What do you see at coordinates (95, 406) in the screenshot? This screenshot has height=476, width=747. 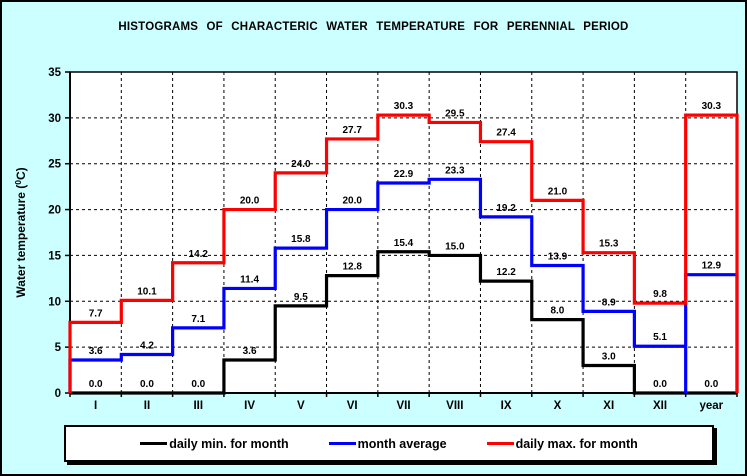 I see `x-tick-label: I` at bounding box center [95, 406].